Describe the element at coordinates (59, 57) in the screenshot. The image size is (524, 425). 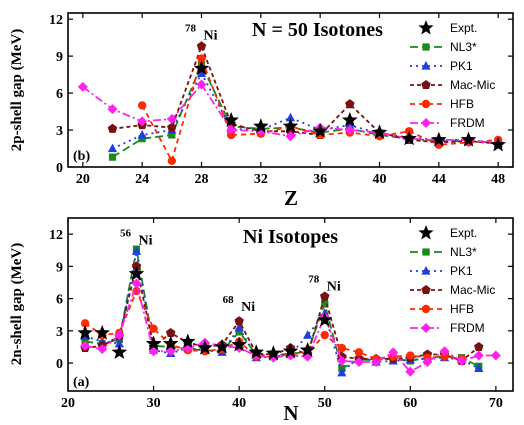
I see `y-tick-label: 9` at that location.